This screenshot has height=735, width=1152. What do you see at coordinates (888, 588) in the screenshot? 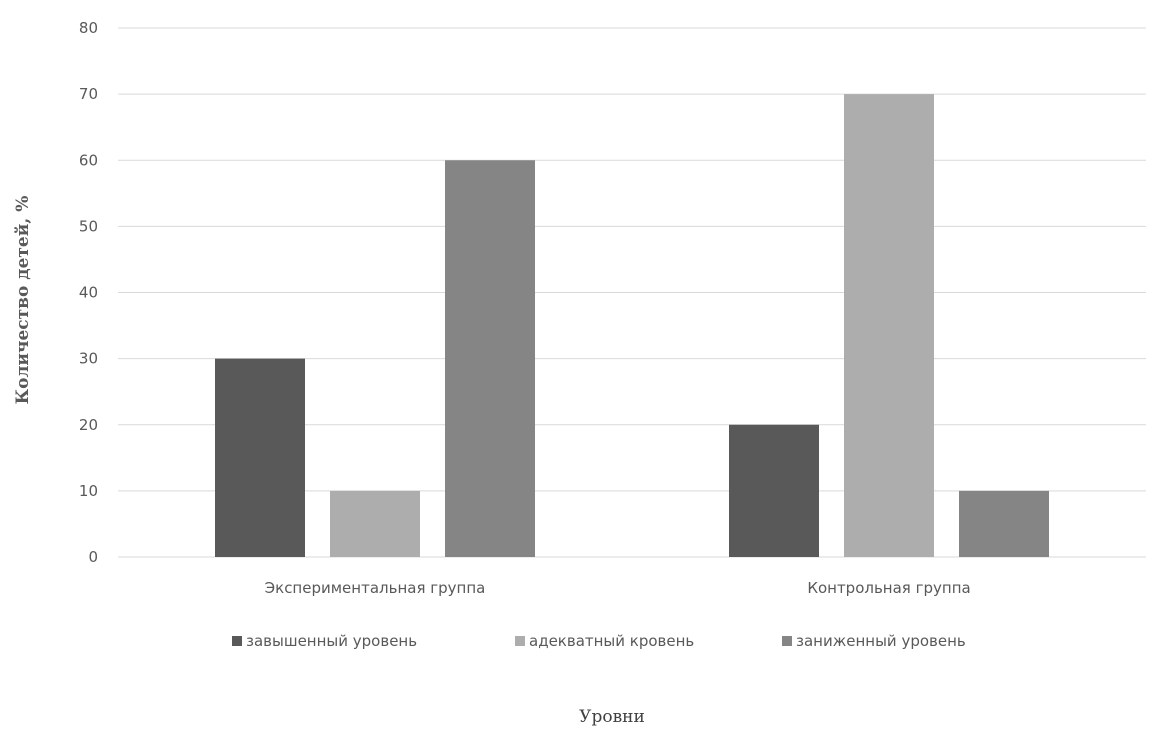
I see `x-category-label: Контрольная группа` at bounding box center [888, 588].